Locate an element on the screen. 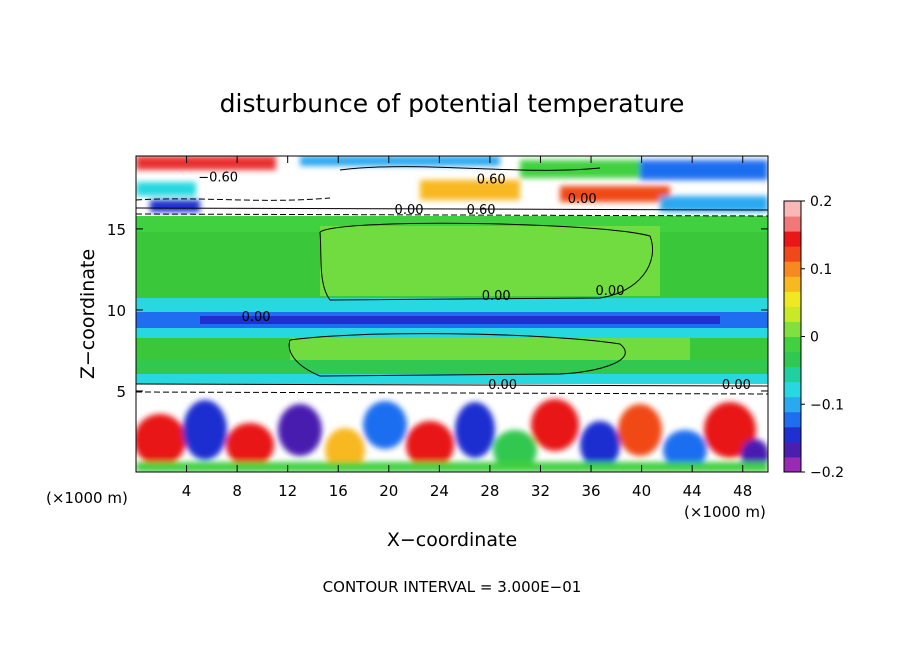 The image size is (904, 654). y-tick-label: 15 is located at coordinates (116, 230).